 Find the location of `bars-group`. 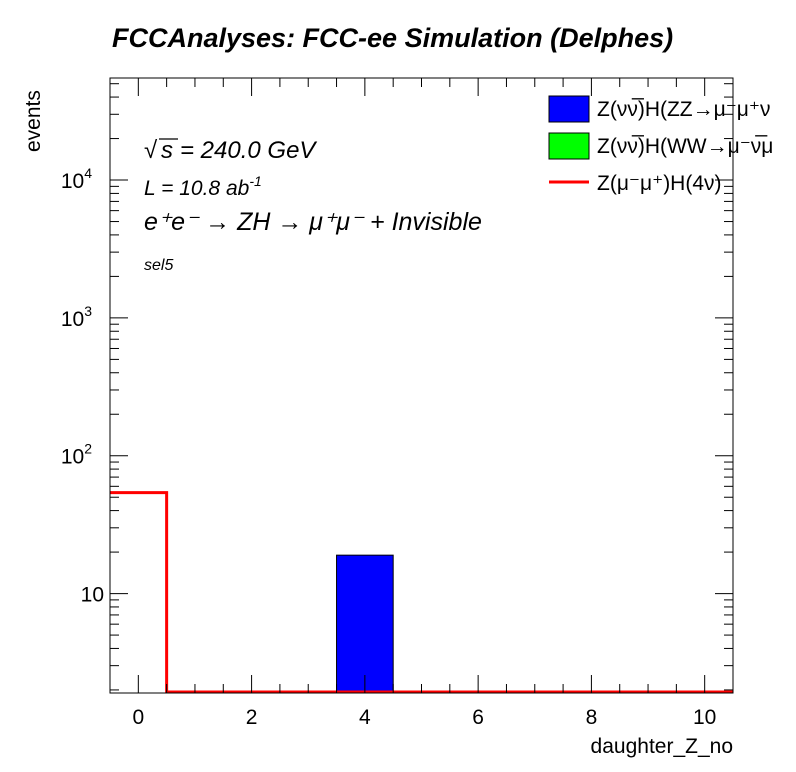

bars-group is located at coordinates (365, 624).